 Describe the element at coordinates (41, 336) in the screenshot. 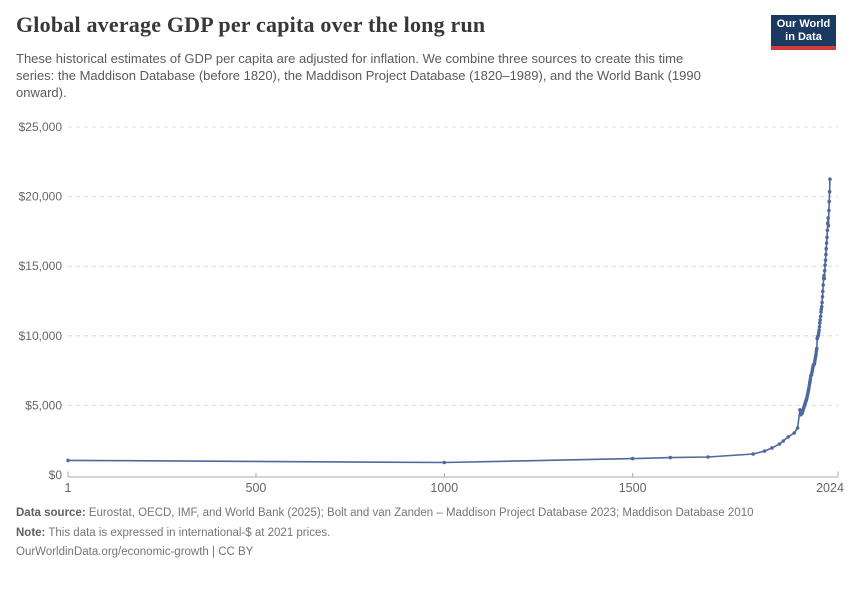

I see `y-tick-label: $10,000` at that location.